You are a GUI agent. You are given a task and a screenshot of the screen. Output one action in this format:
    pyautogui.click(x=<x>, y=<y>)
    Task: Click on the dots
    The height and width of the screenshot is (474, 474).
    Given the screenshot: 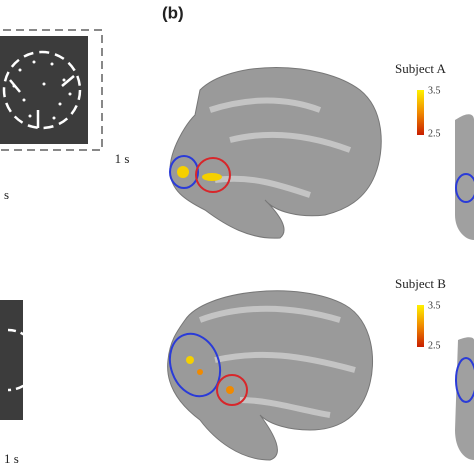 What is the action you would take?
    pyautogui.click(x=42, y=90)
    